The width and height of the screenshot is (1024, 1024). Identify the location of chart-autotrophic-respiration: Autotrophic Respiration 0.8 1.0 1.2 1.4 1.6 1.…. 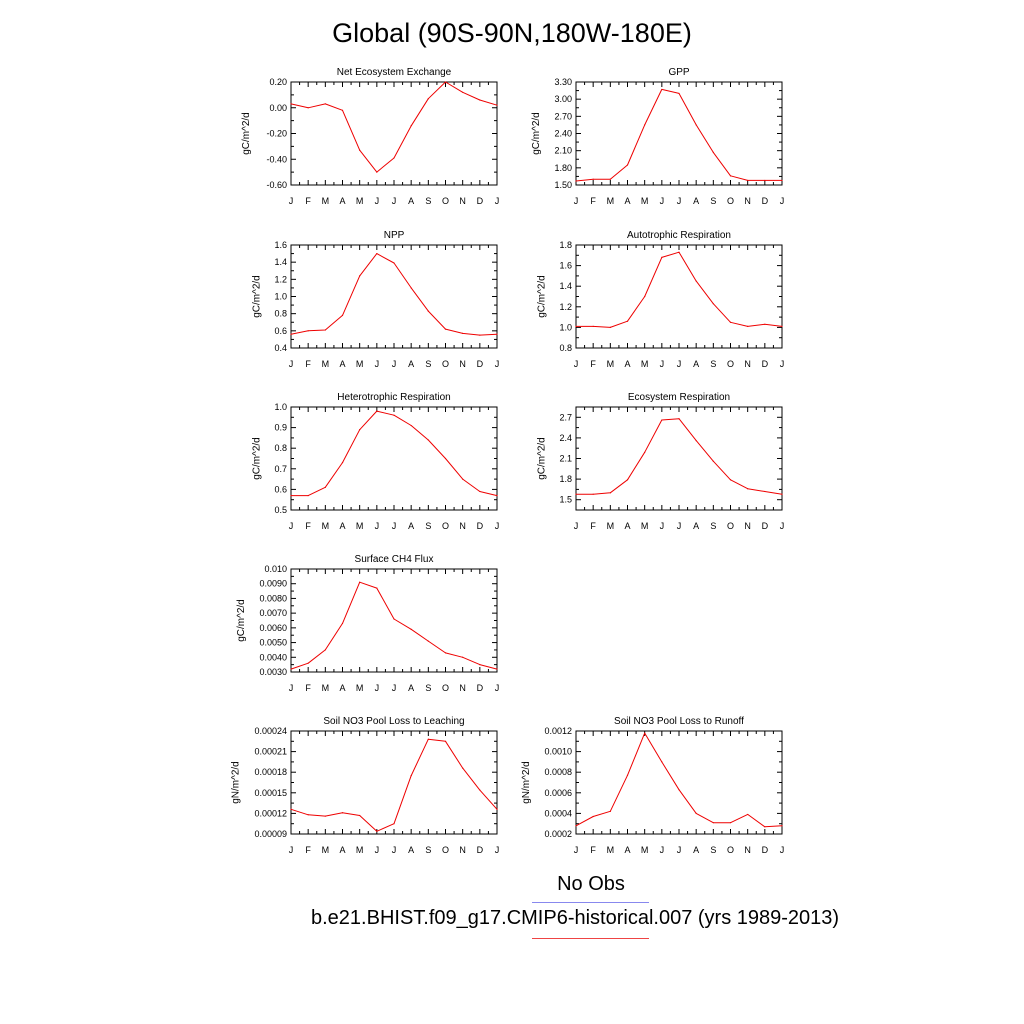
(660, 299).